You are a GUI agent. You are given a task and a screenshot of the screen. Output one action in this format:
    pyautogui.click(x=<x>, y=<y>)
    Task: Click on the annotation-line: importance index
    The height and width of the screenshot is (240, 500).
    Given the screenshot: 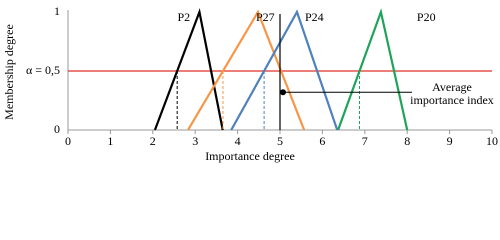 What is the action you would take?
    pyautogui.click(x=452, y=100)
    